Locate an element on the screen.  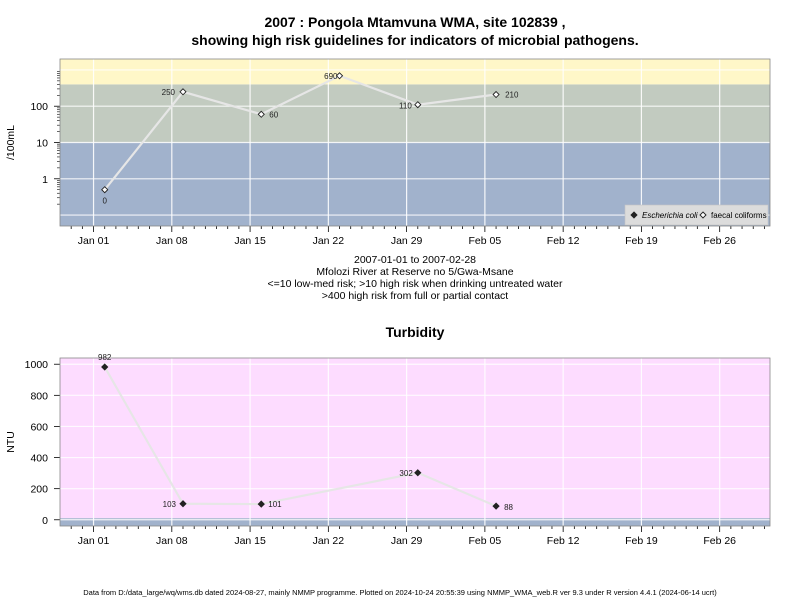
chart1-legend-box is located at coordinates (696, 215).